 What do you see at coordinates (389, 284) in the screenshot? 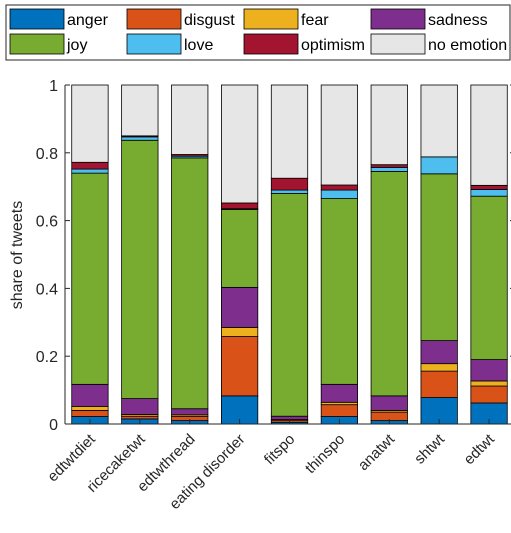
I see `bar-anatwt-joy` at bounding box center [389, 284].